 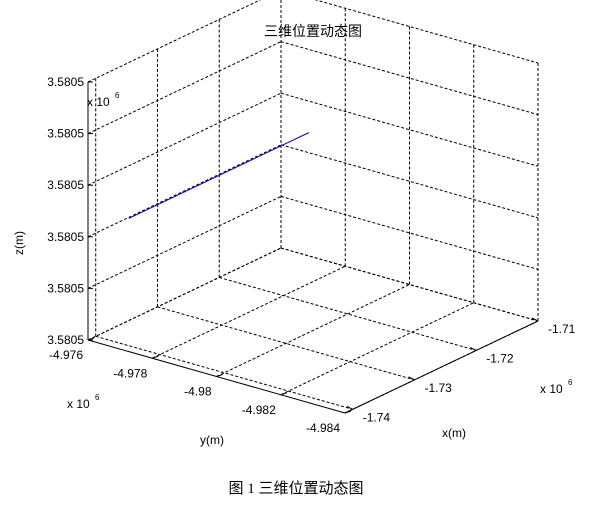 I want to click on y-exponent: x 10 6, so click(x=83, y=402).